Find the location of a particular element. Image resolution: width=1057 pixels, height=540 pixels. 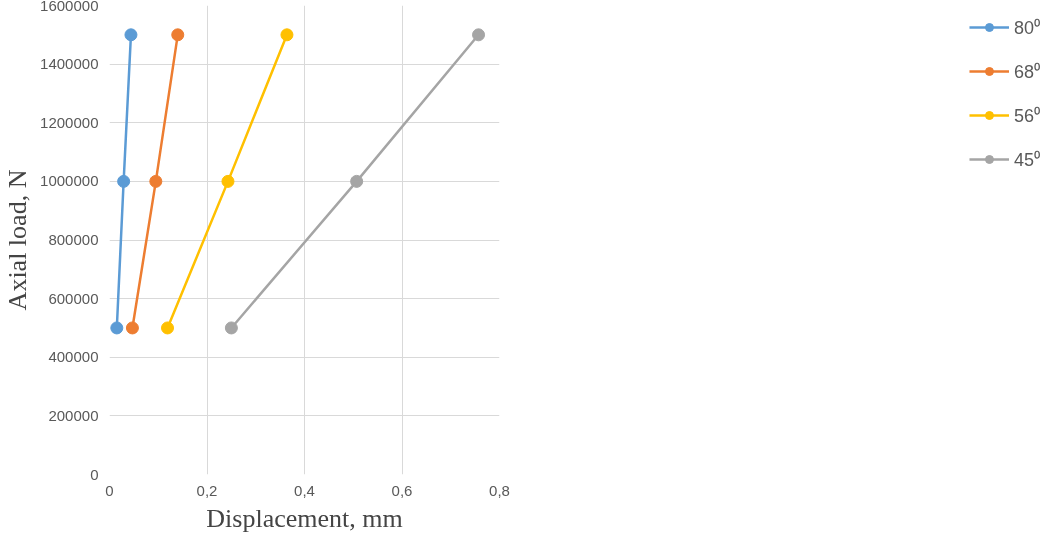

y-axis-title: Axial load, N is located at coordinates (18, 240).